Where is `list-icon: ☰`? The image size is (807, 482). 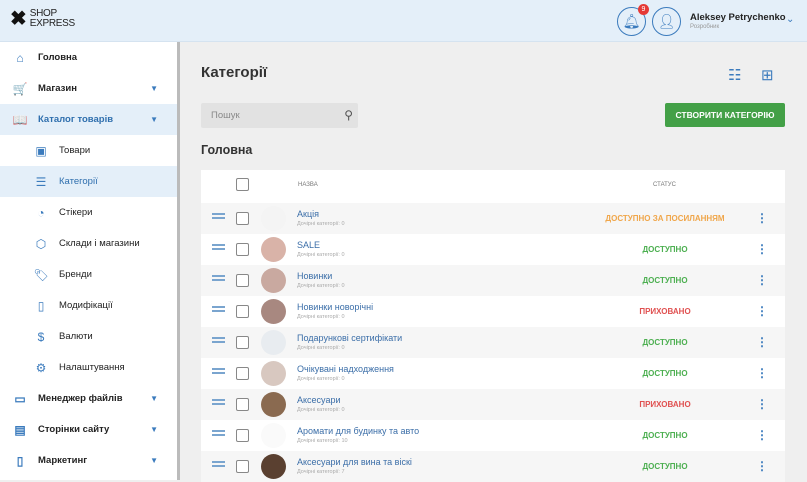
list-icon: ☰ is located at coordinates (41, 181).